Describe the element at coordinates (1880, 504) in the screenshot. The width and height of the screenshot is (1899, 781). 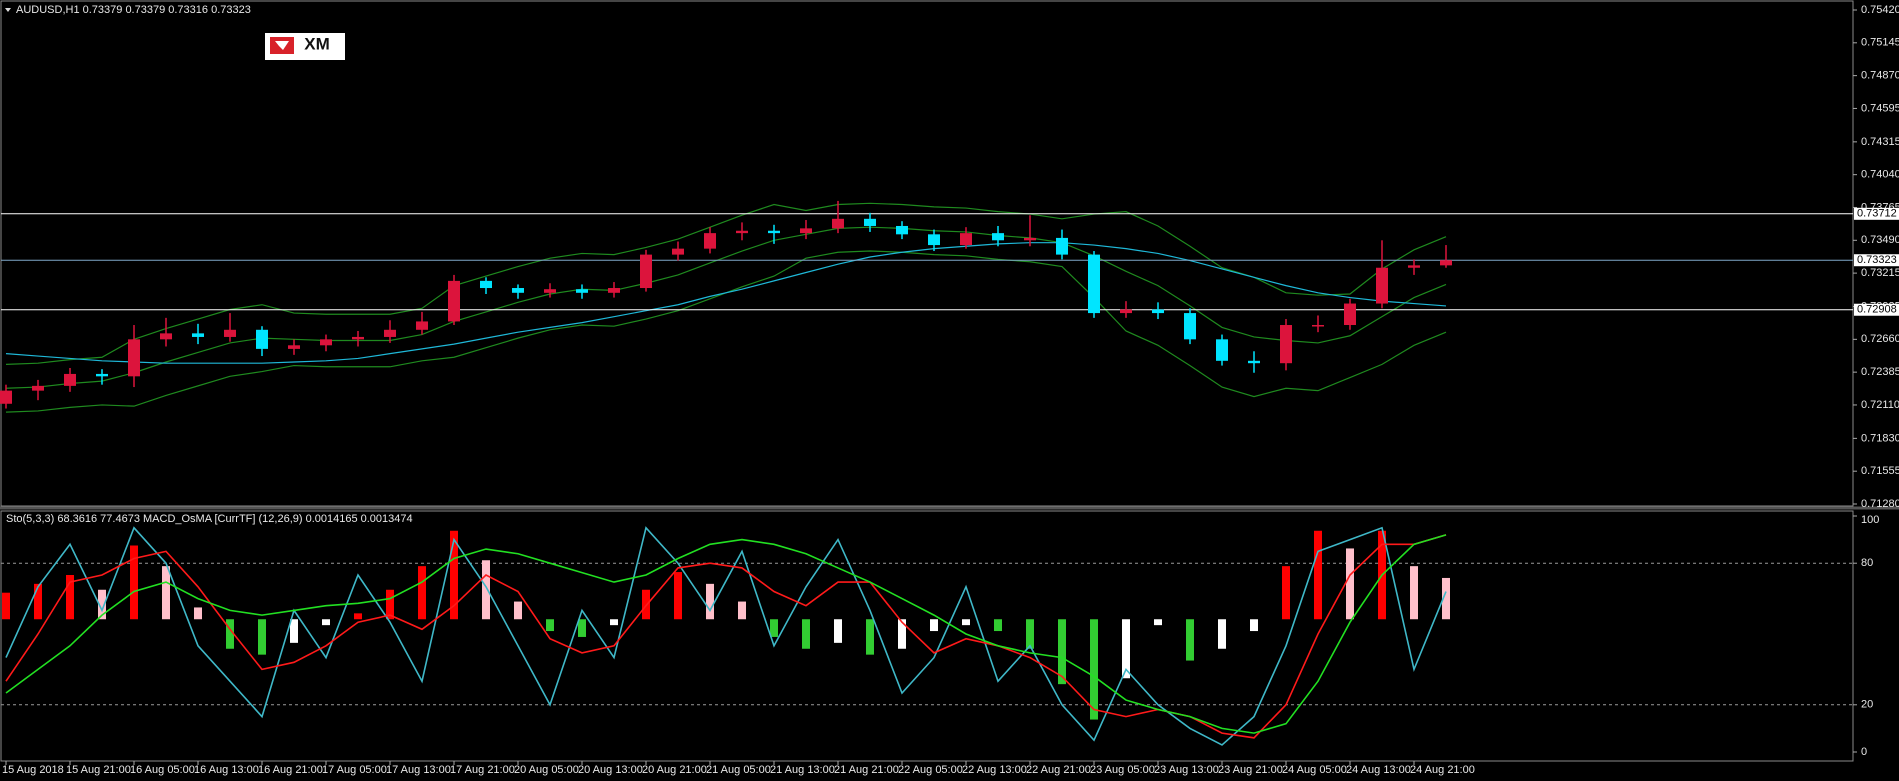
I see `y-tick-label: 0.71280` at that location.